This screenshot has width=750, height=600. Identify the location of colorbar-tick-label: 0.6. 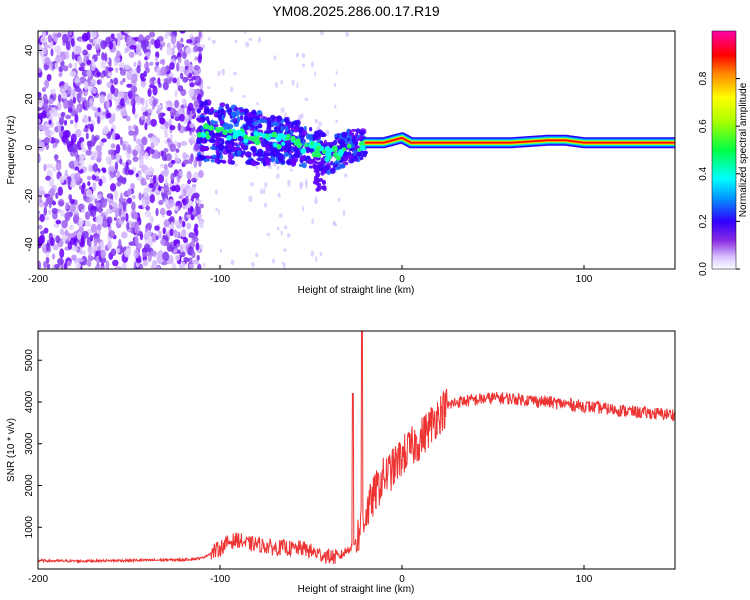
(703, 126).